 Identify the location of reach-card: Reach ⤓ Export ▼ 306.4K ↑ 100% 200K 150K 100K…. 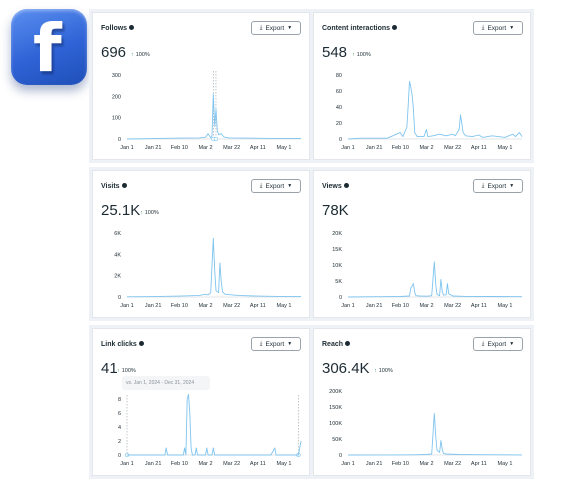
(422, 402).